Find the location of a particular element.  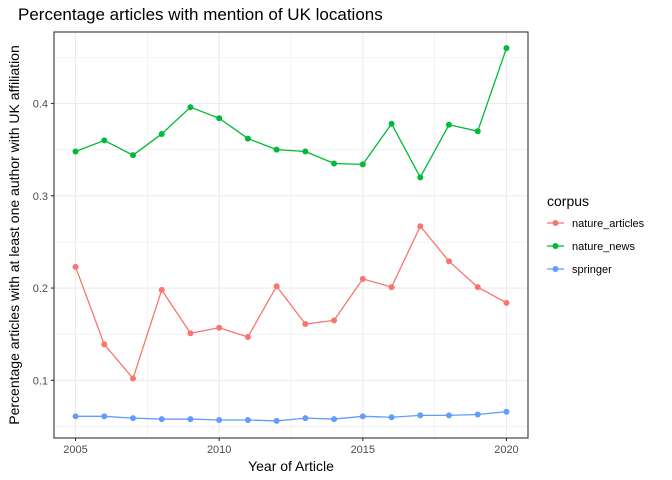

x-axis-title: Year of Article is located at coordinates (291, 466).